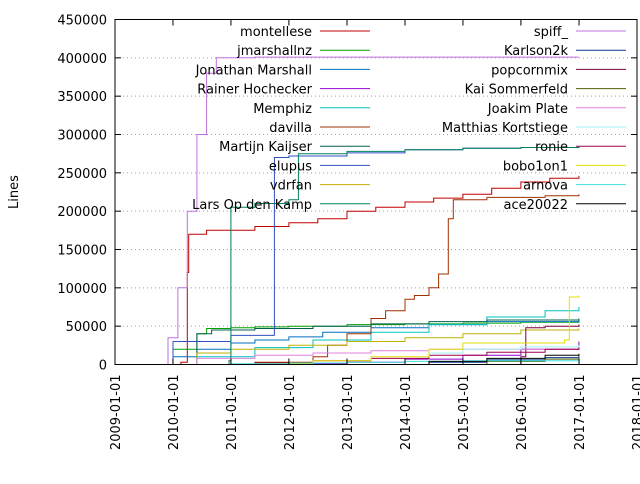 This screenshot has height=484, width=640. What do you see at coordinates (290, 413) in the screenshot?
I see `x-tick-label: 2012-01-01` at bounding box center [290, 413].